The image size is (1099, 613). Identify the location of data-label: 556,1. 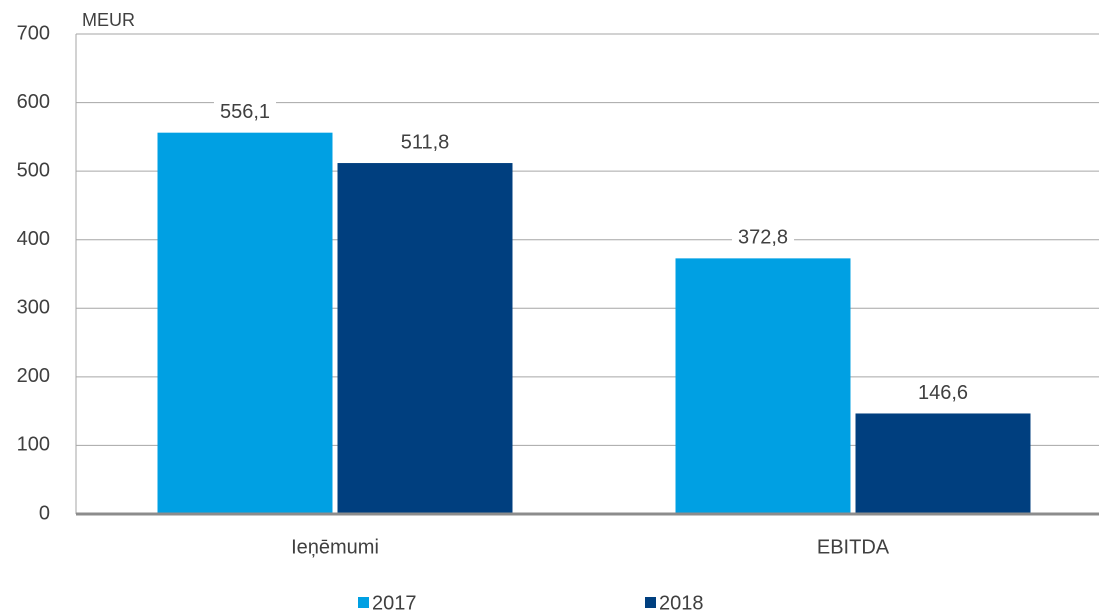
(245, 112).